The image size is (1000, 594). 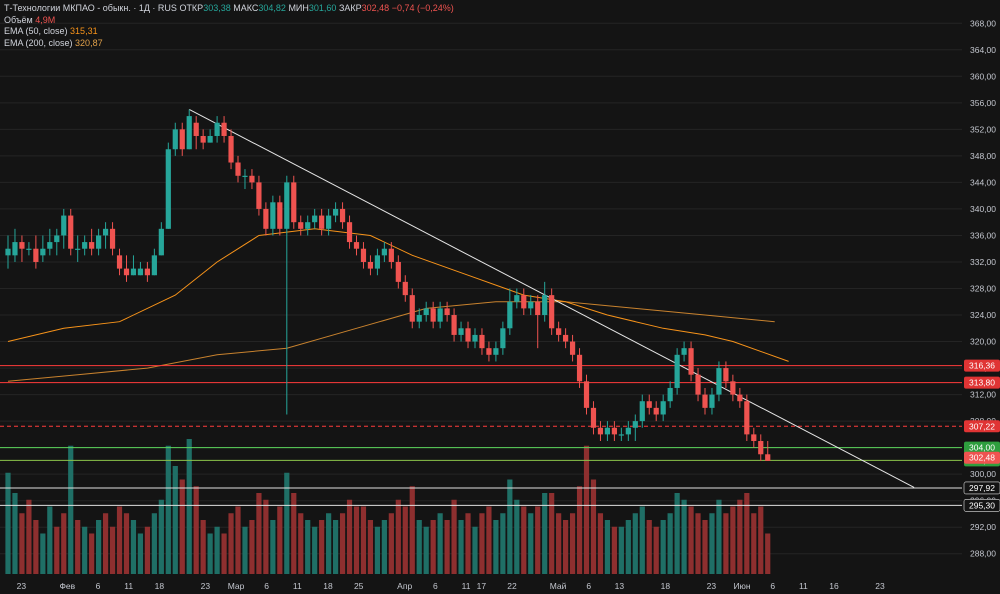 I want to click on y-tick-label: 360,00, so click(x=983, y=76).